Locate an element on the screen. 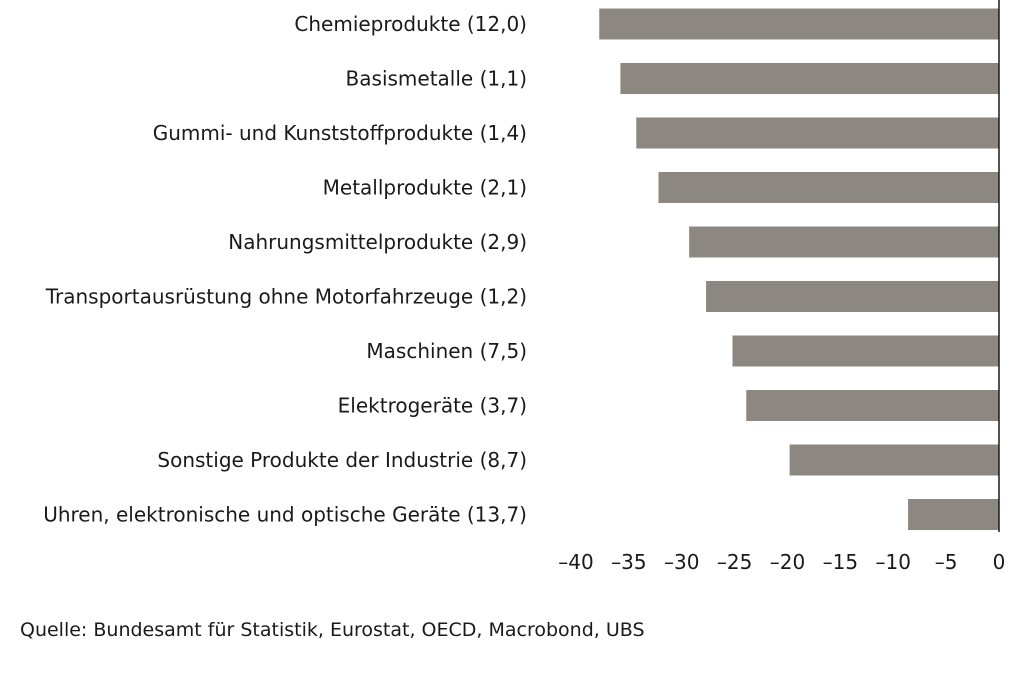  category-label: Chemieprodukte (12,0) is located at coordinates (410, 24).